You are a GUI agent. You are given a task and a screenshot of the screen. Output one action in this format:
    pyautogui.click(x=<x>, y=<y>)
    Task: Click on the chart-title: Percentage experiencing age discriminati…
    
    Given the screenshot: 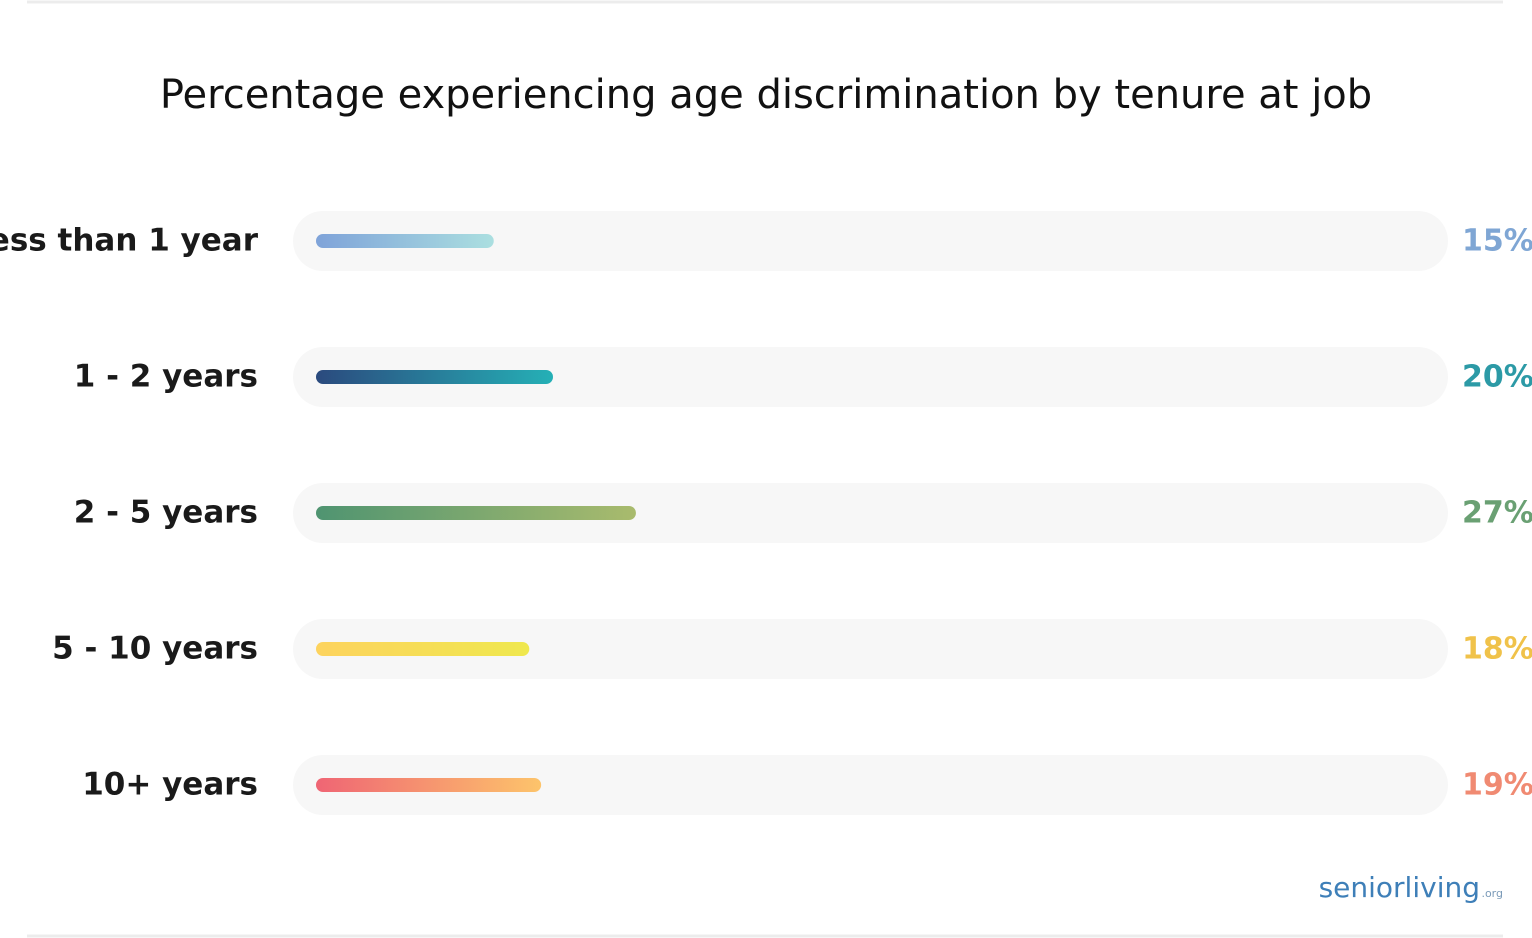 What is the action you would take?
    pyautogui.click(x=766, y=95)
    